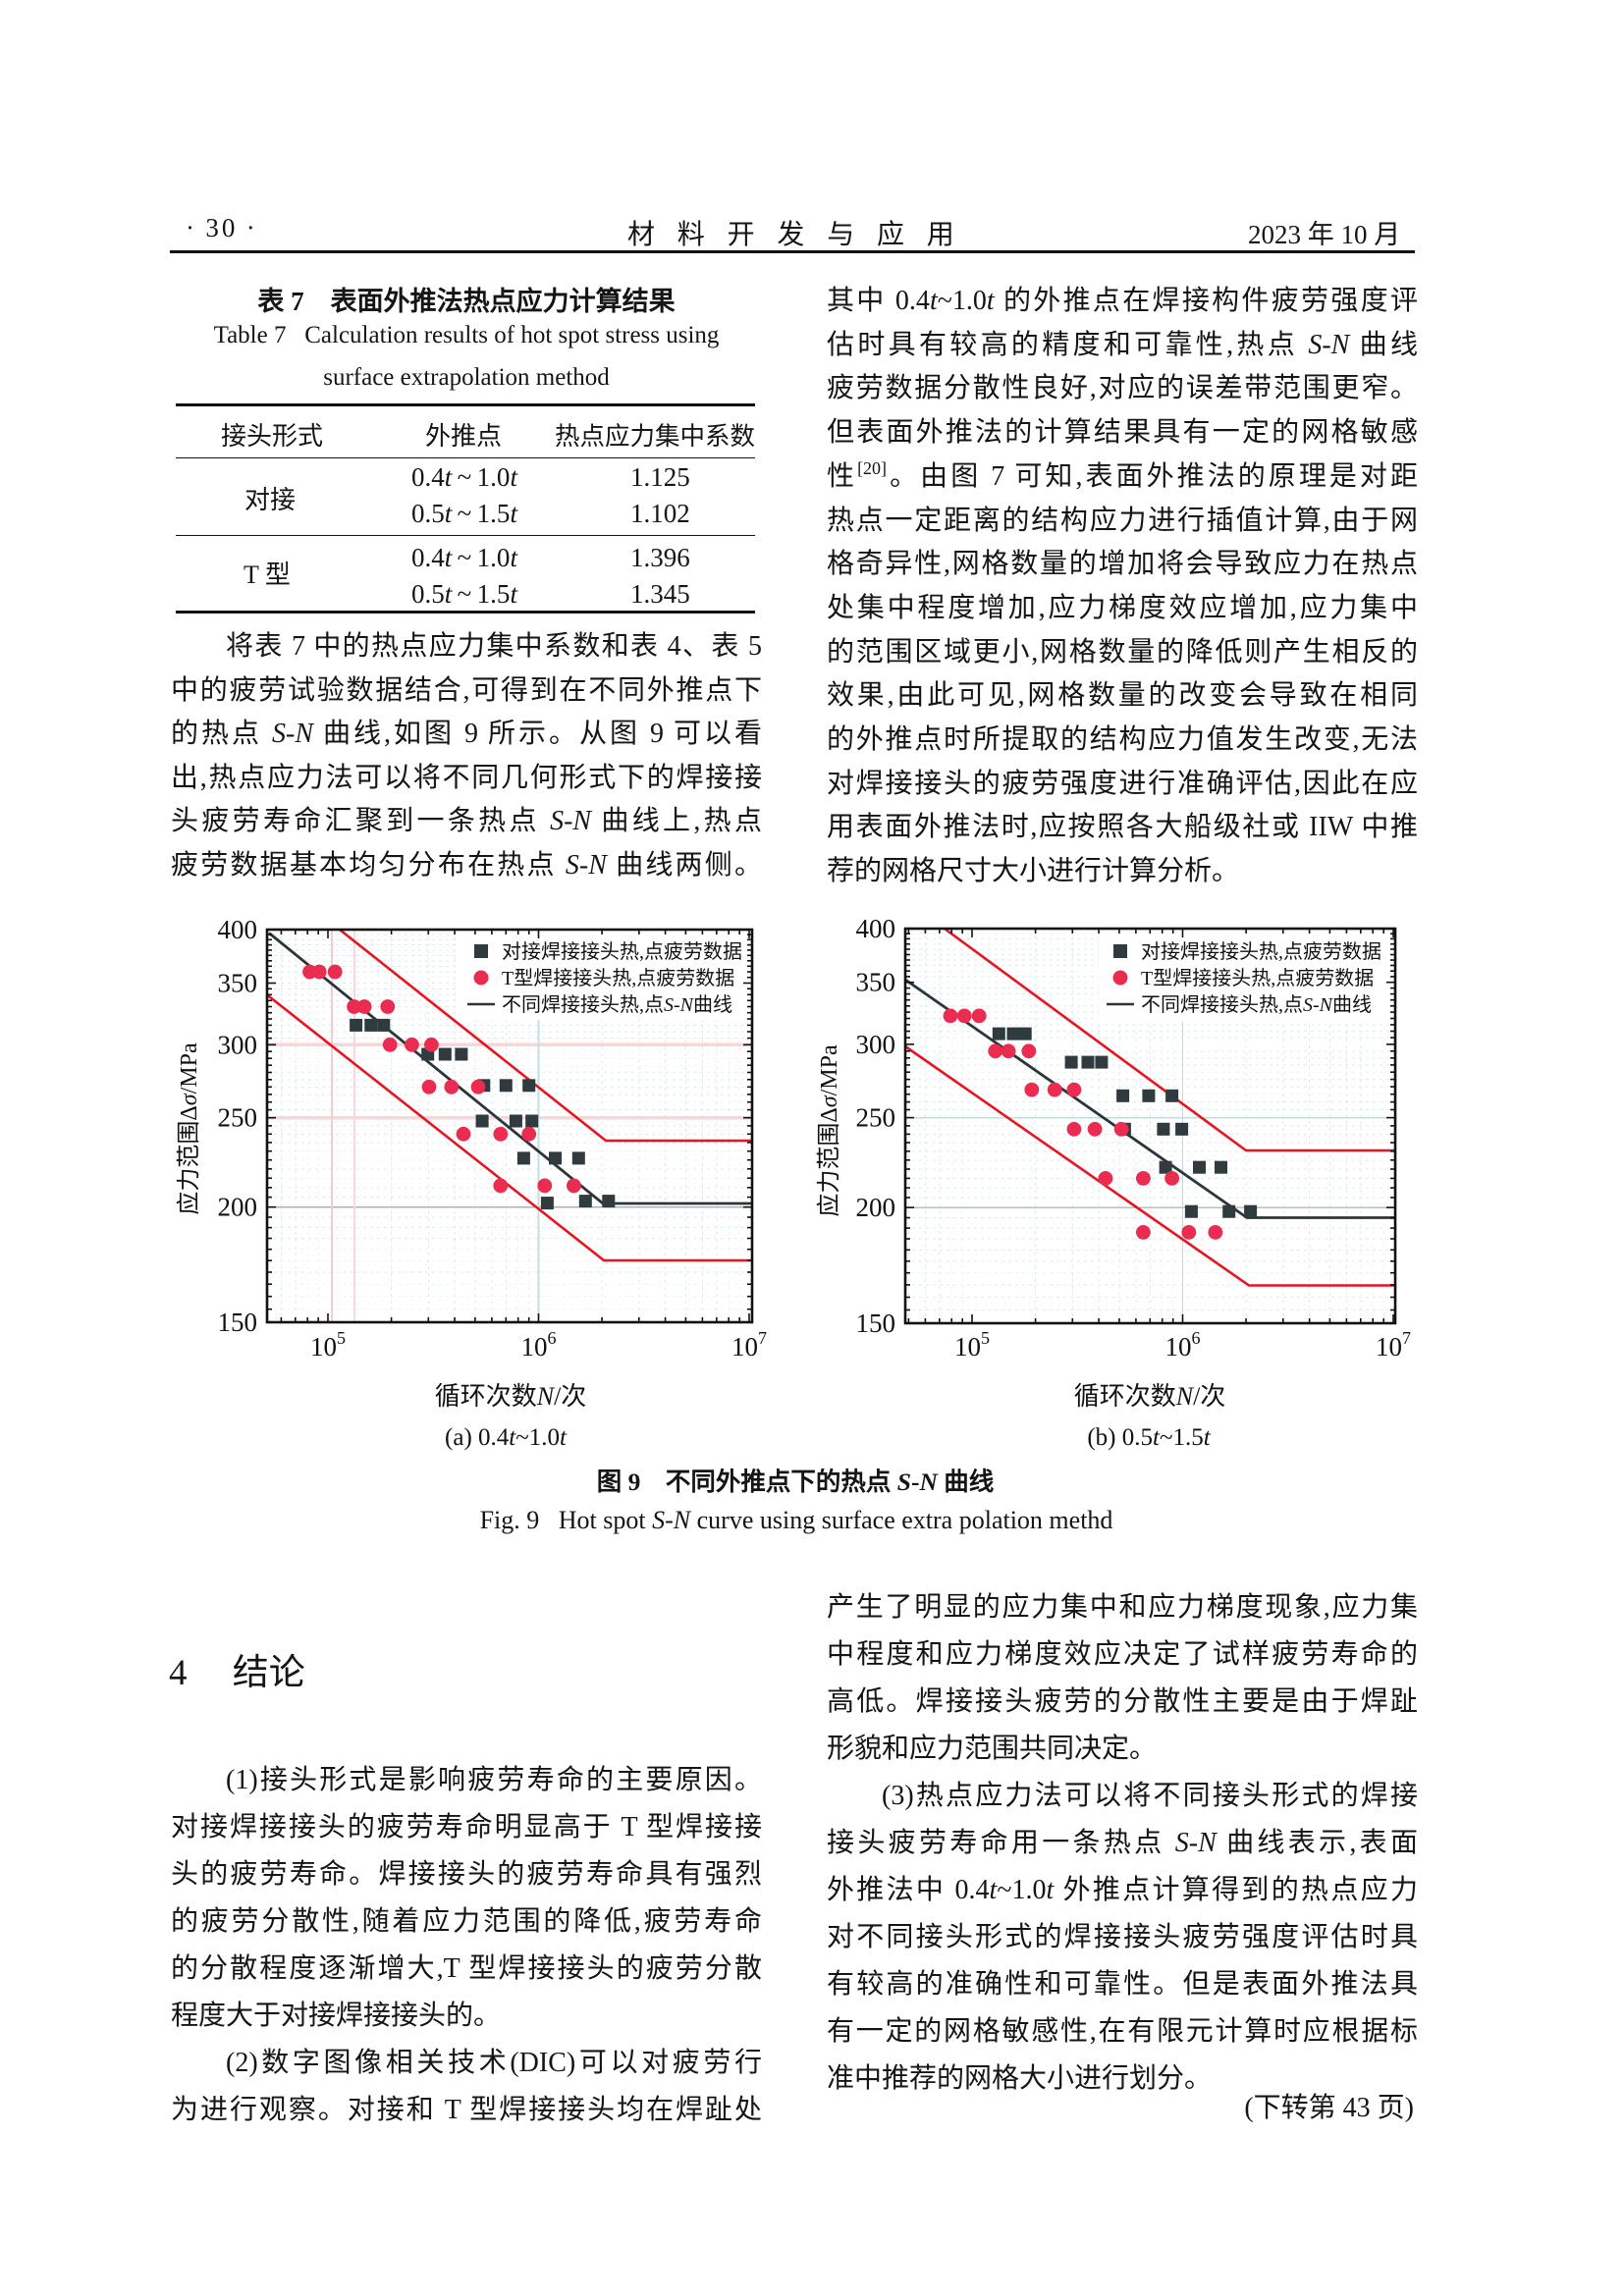 The height and width of the screenshot is (2296, 1624). I want to click on svg-text: (b) 0.5t~1.5t, so click(1149, 1437).